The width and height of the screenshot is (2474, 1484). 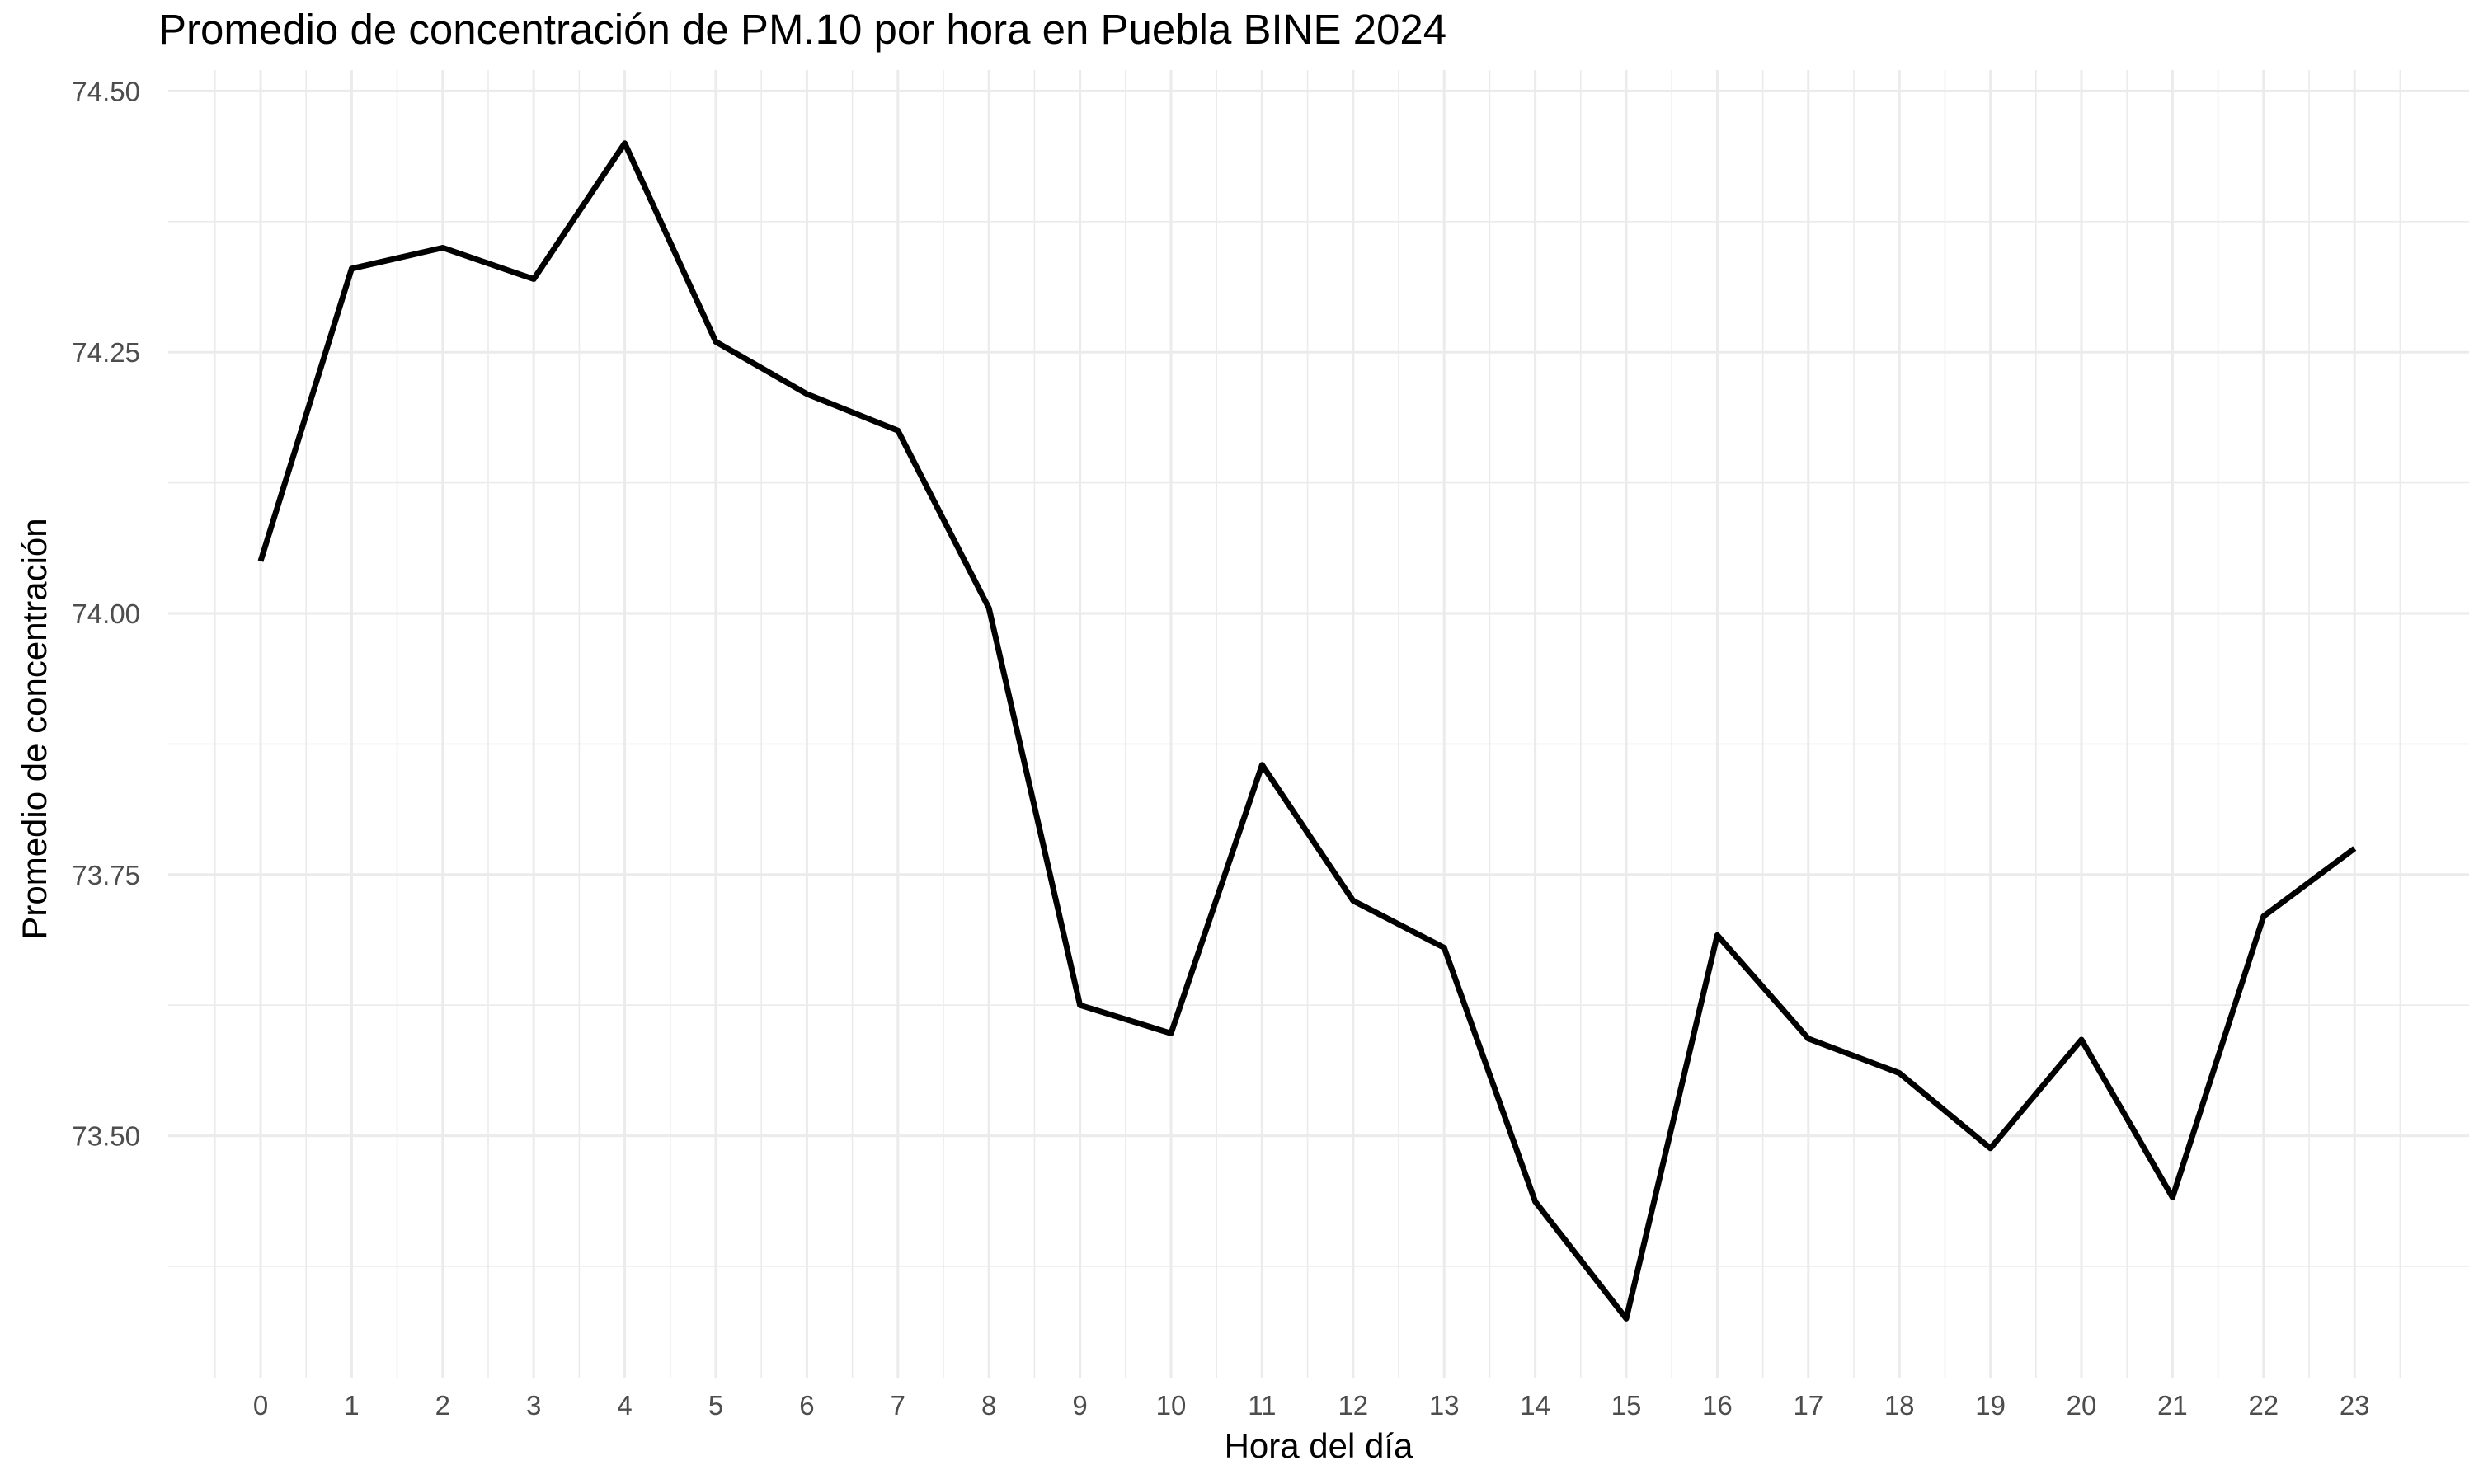 What do you see at coordinates (988, 1405) in the screenshot?
I see `x-tick-label: 8` at bounding box center [988, 1405].